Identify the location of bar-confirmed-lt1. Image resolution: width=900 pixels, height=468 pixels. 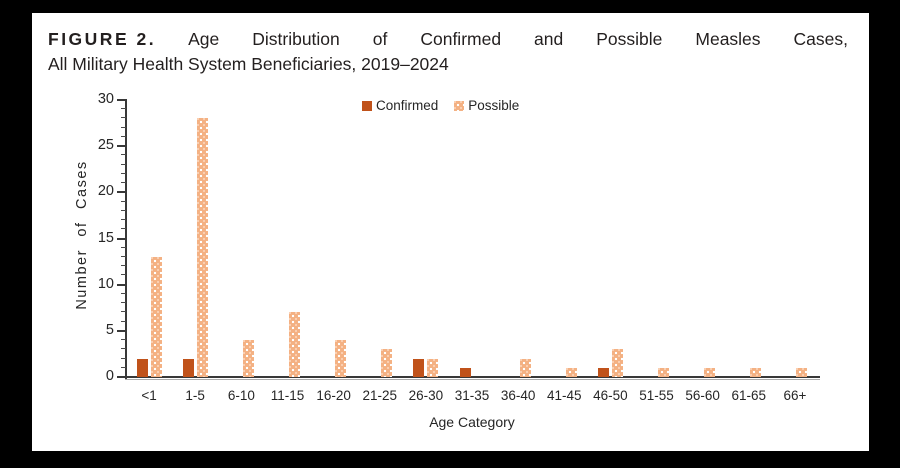
(142, 367).